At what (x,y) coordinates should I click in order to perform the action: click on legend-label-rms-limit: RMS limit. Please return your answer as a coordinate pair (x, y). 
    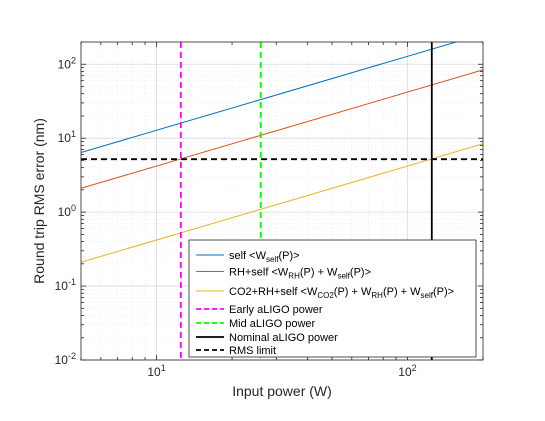
    Looking at the image, I should click on (252, 351).